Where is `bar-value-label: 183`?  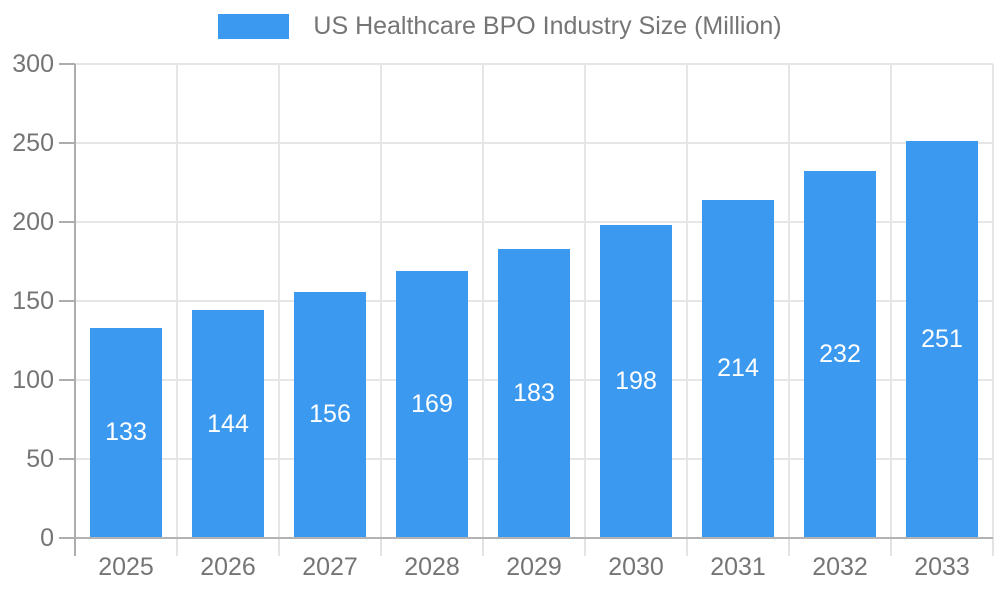
bar-value-label: 183 is located at coordinates (534, 392).